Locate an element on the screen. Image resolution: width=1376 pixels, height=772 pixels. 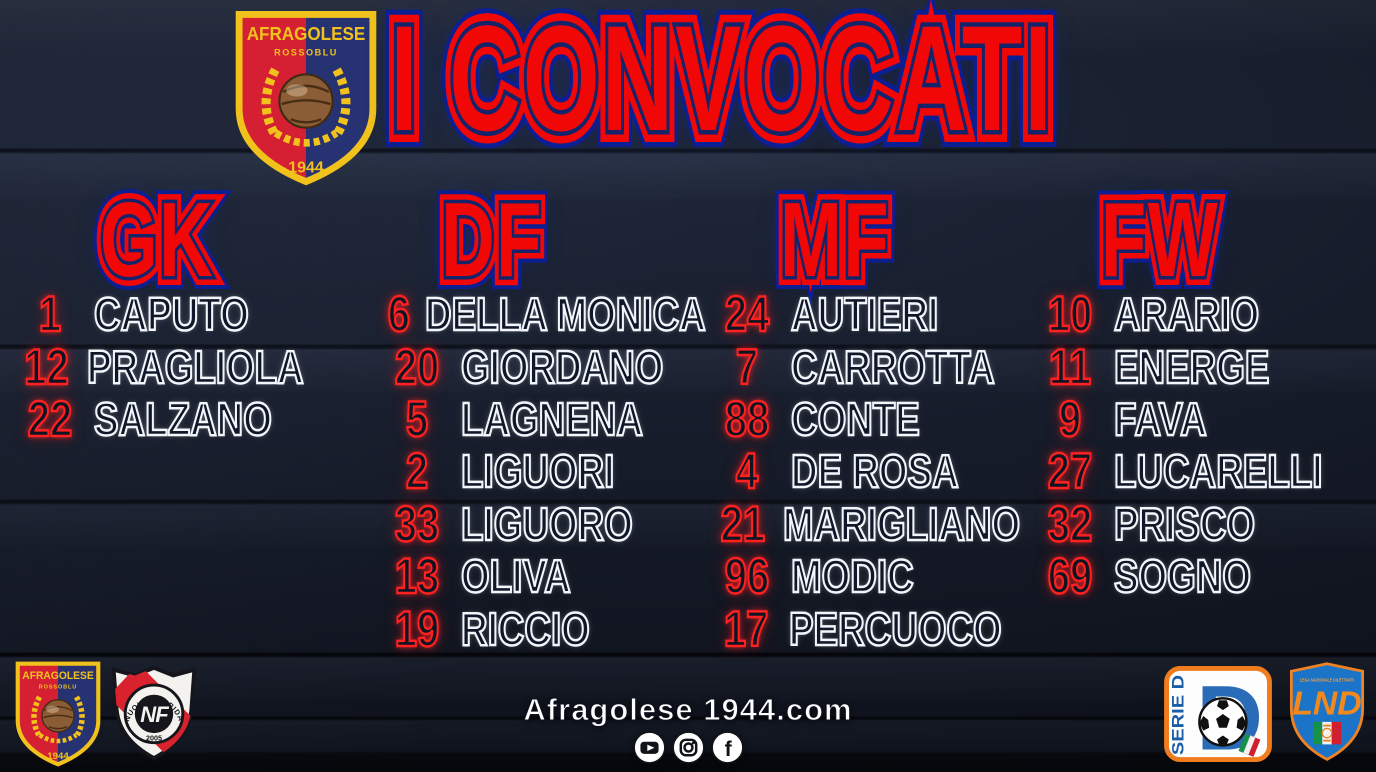
player-name: MARIGLIANO is located at coordinates (901, 523).